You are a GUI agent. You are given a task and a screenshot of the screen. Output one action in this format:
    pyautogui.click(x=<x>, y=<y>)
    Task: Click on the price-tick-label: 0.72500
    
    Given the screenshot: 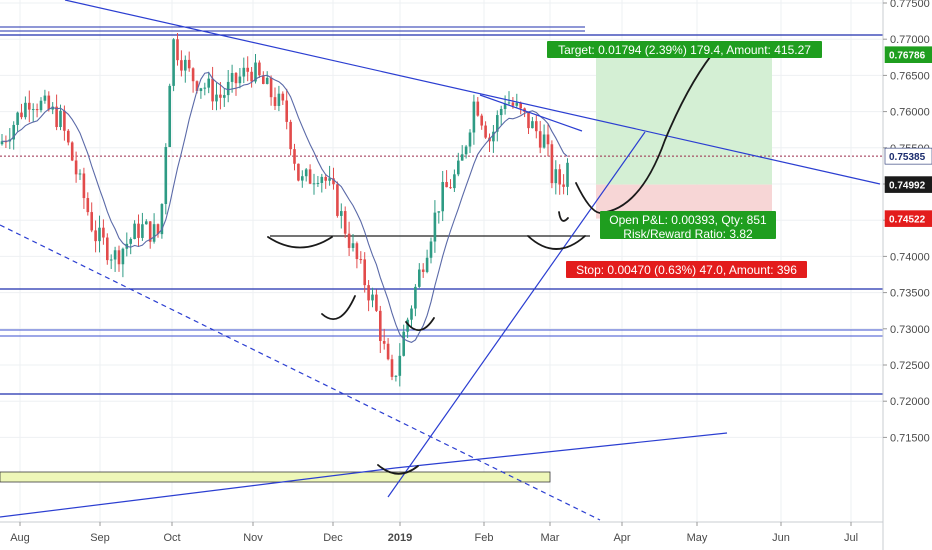 What is the action you would take?
    pyautogui.click(x=910, y=366)
    